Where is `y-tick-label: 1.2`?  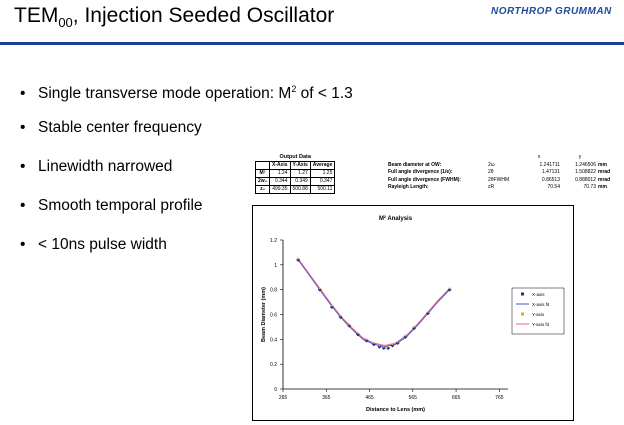 y-tick-label: 1.2 is located at coordinates (273, 241).